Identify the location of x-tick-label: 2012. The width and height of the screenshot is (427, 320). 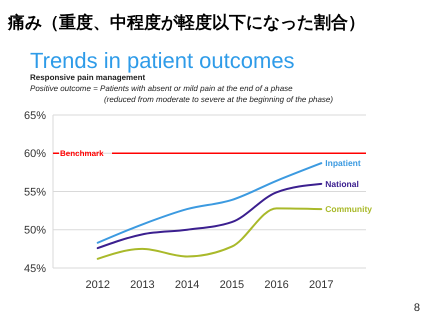
(97, 285).